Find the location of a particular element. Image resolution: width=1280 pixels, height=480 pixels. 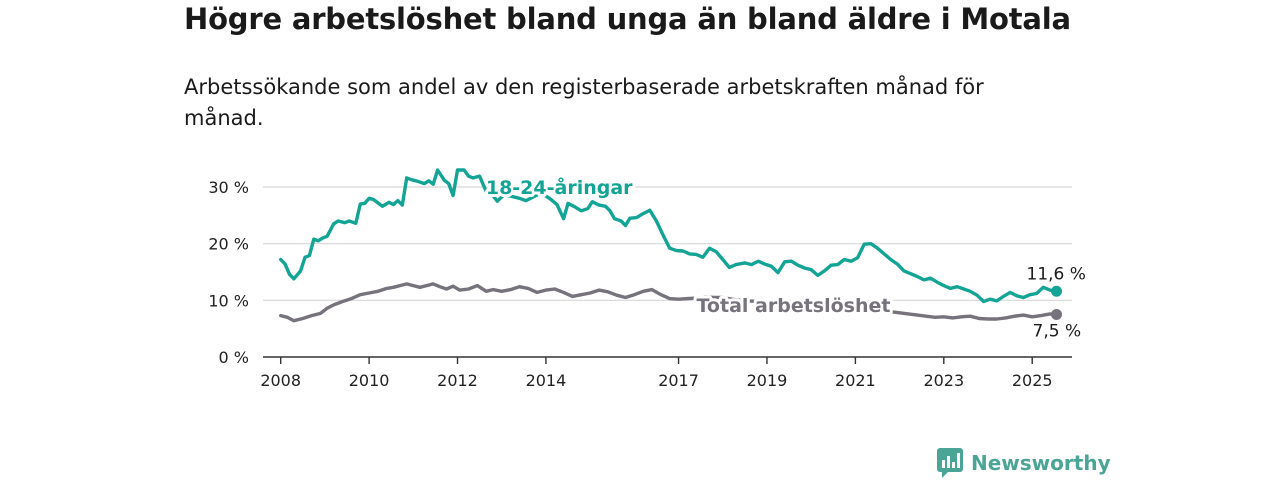

x-tick-label: 2008 is located at coordinates (280, 380).